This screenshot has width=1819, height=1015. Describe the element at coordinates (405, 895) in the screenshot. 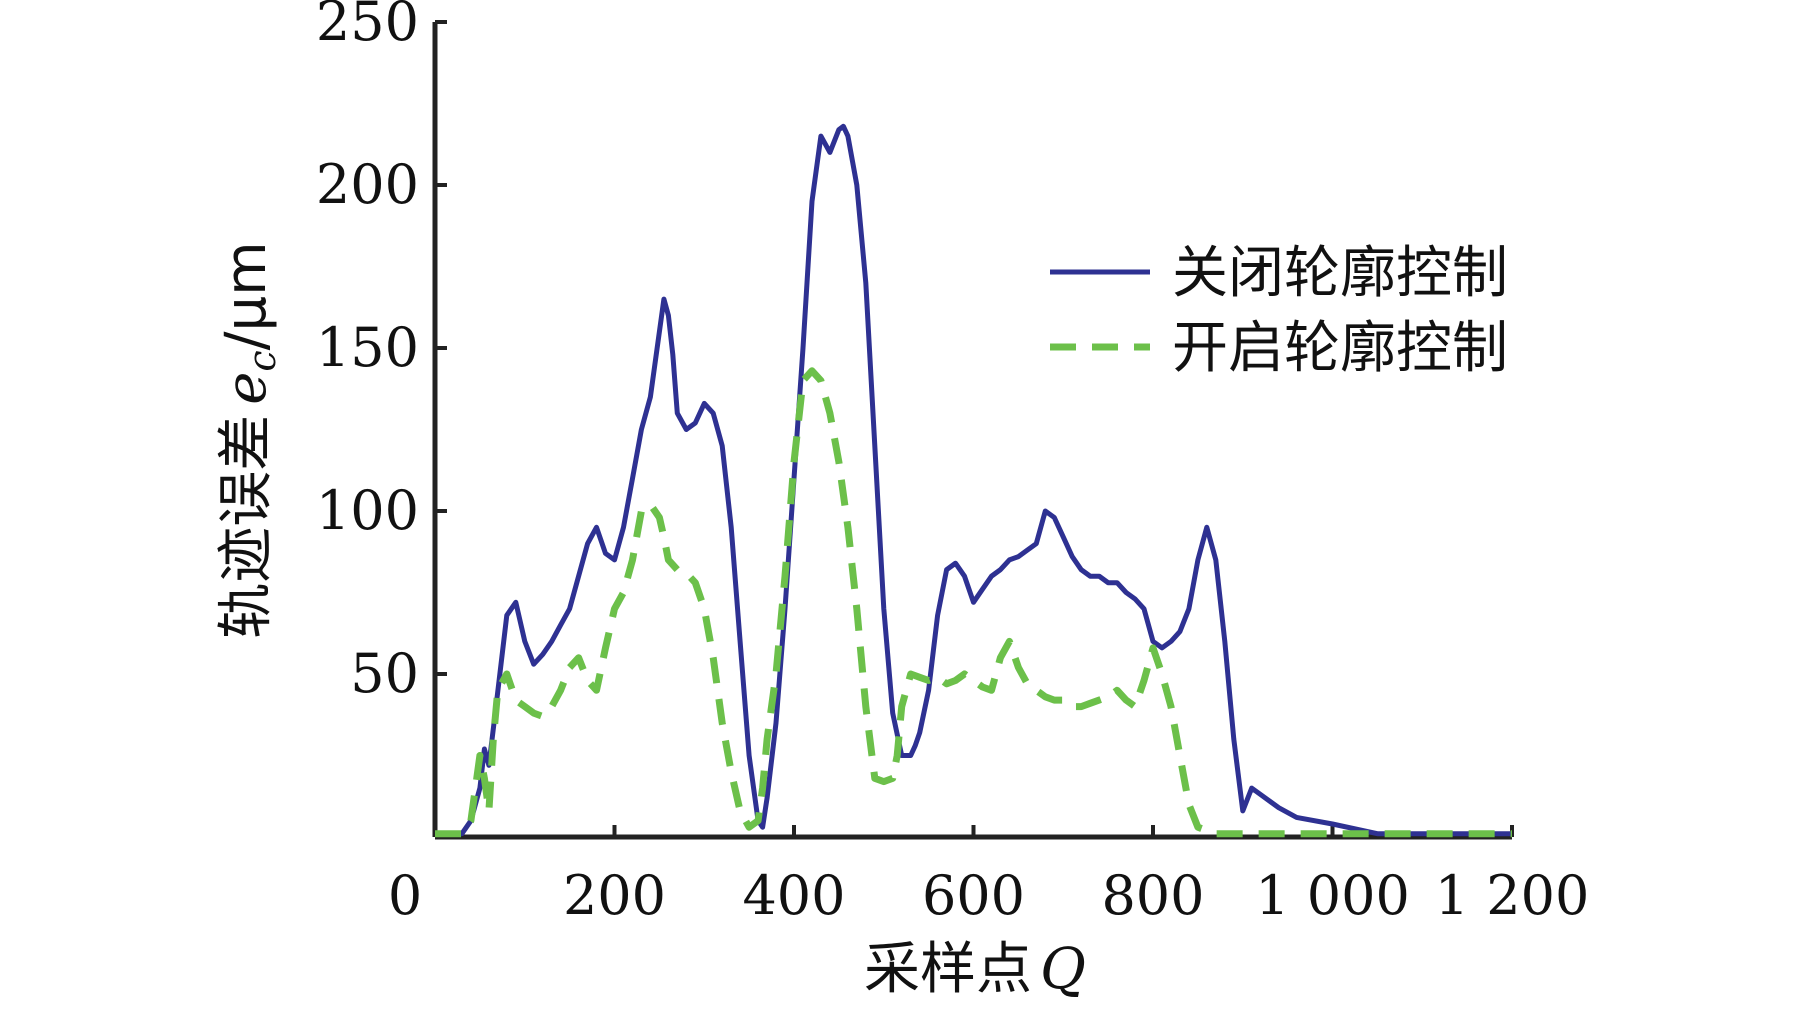

I see `x-tick-label: 0` at that location.